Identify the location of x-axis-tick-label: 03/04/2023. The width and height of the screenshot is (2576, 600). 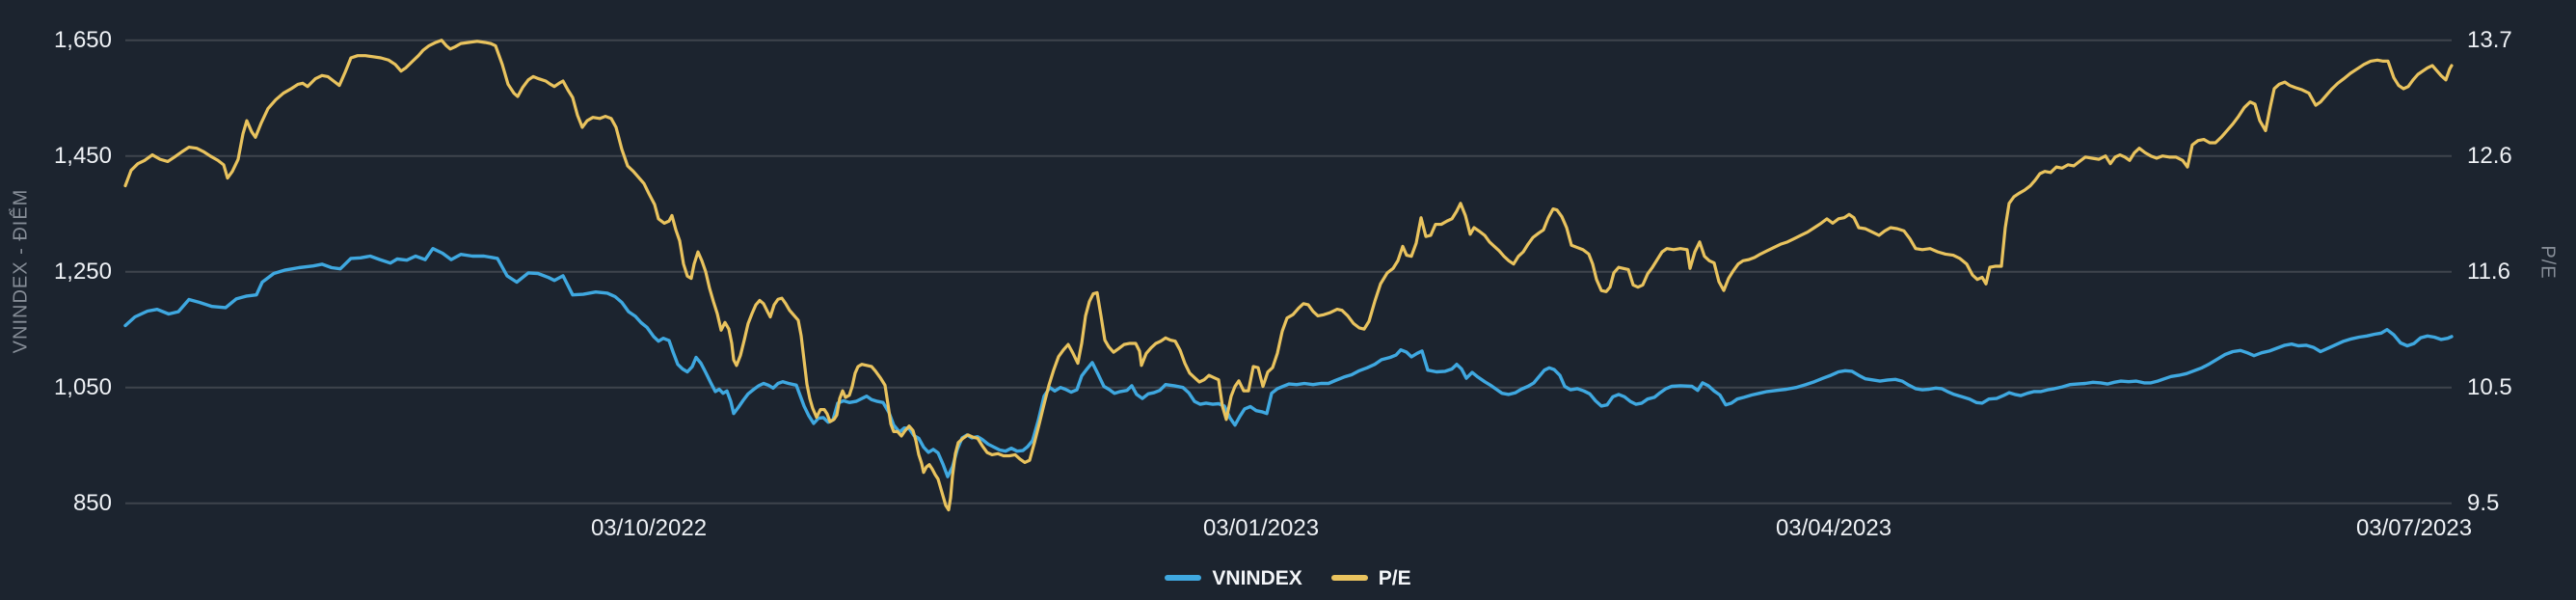
(1834, 528).